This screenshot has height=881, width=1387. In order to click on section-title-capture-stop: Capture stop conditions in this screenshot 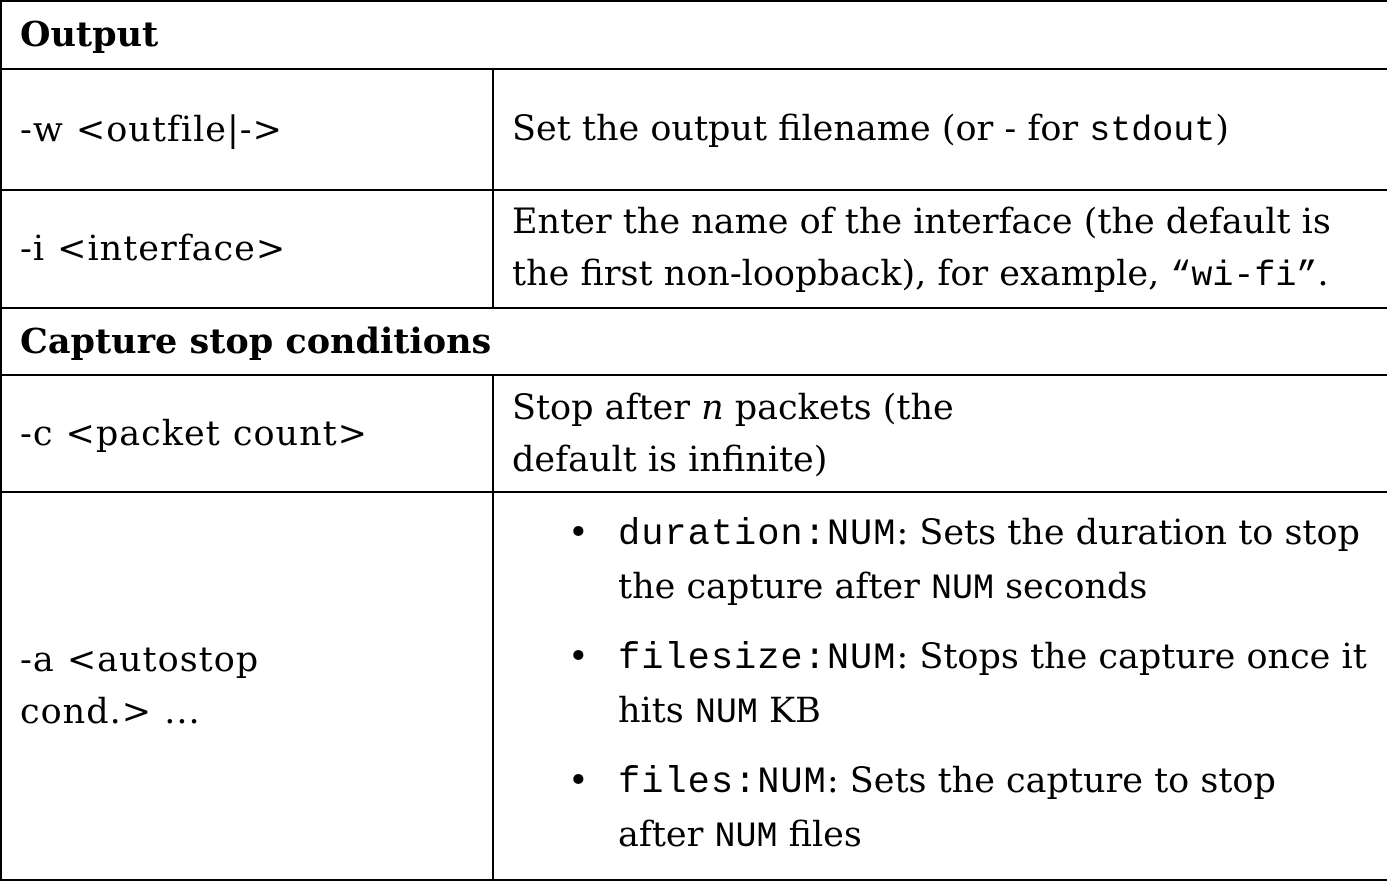, I will do `click(693, 341)`.